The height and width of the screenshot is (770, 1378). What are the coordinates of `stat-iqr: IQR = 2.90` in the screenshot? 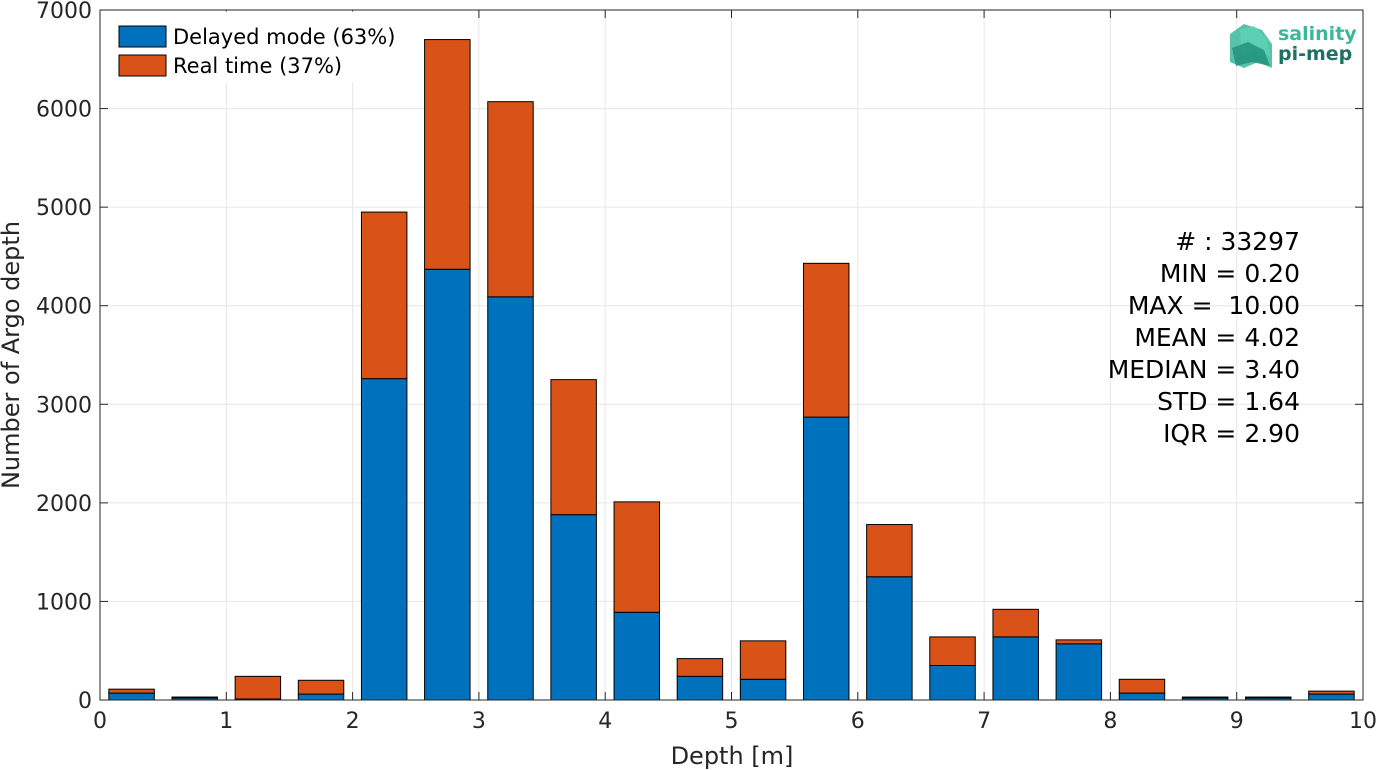 It's located at (1231, 433).